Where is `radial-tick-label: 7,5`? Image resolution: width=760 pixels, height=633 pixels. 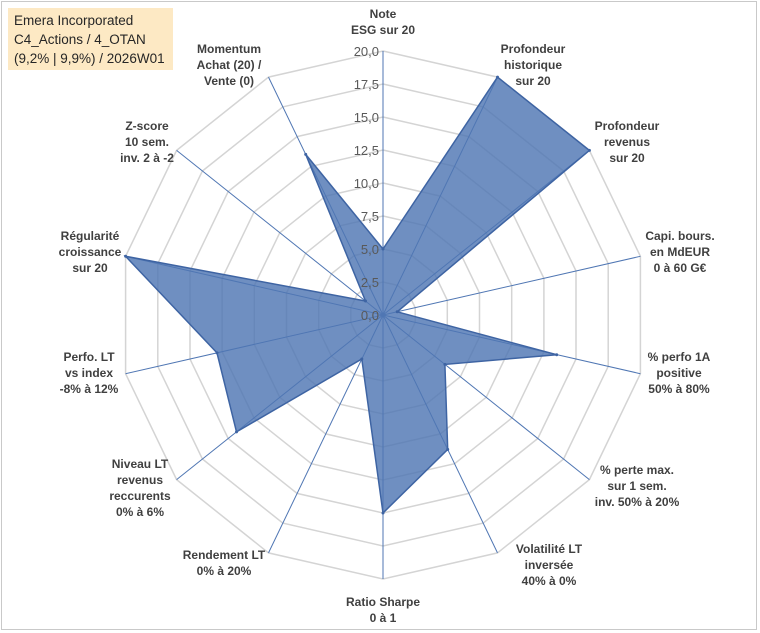 radial-tick-label: 7,5 is located at coordinates (370, 216).